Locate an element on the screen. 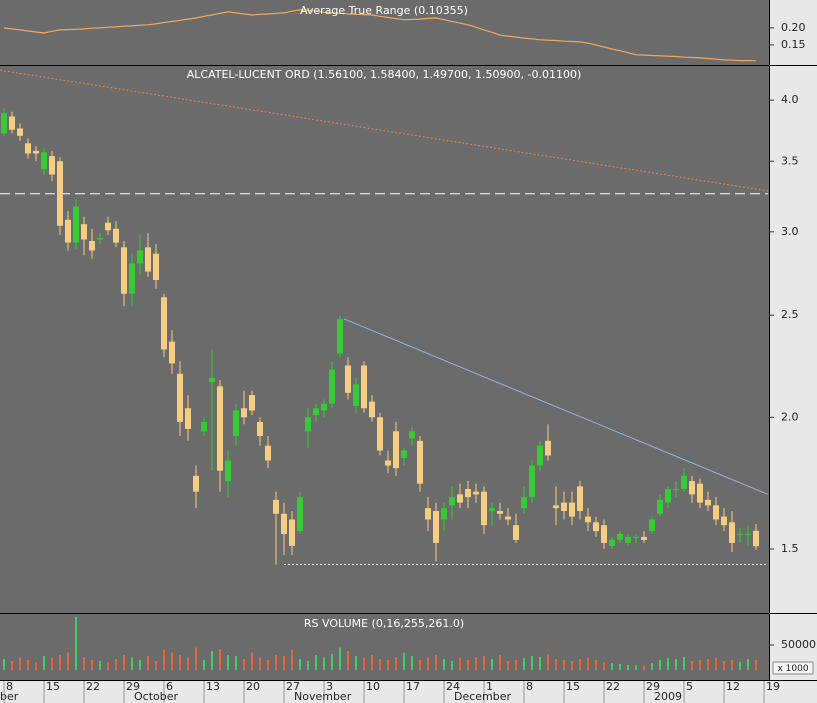  y-tick-label: 3.0 is located at coordinates (790, 231).